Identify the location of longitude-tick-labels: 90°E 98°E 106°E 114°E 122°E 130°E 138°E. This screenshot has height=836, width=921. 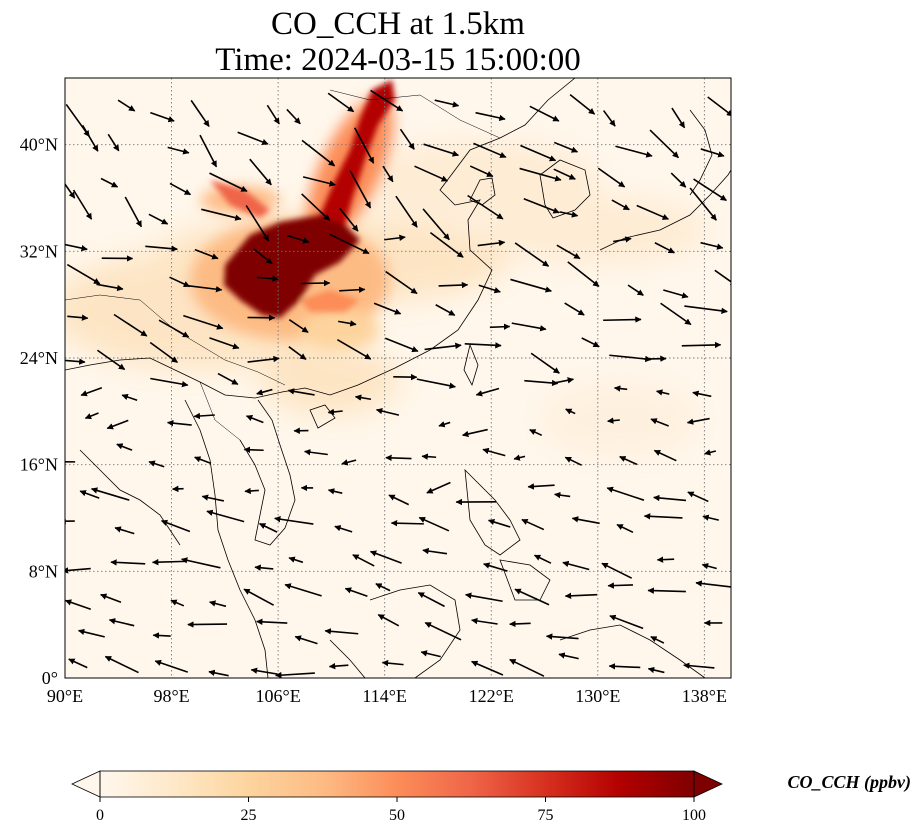
(387, 696).